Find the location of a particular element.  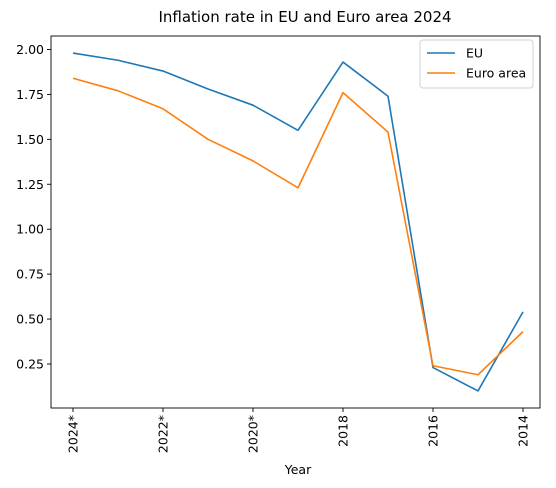

legend: EU Euro area is located at coordinates (476, 64).